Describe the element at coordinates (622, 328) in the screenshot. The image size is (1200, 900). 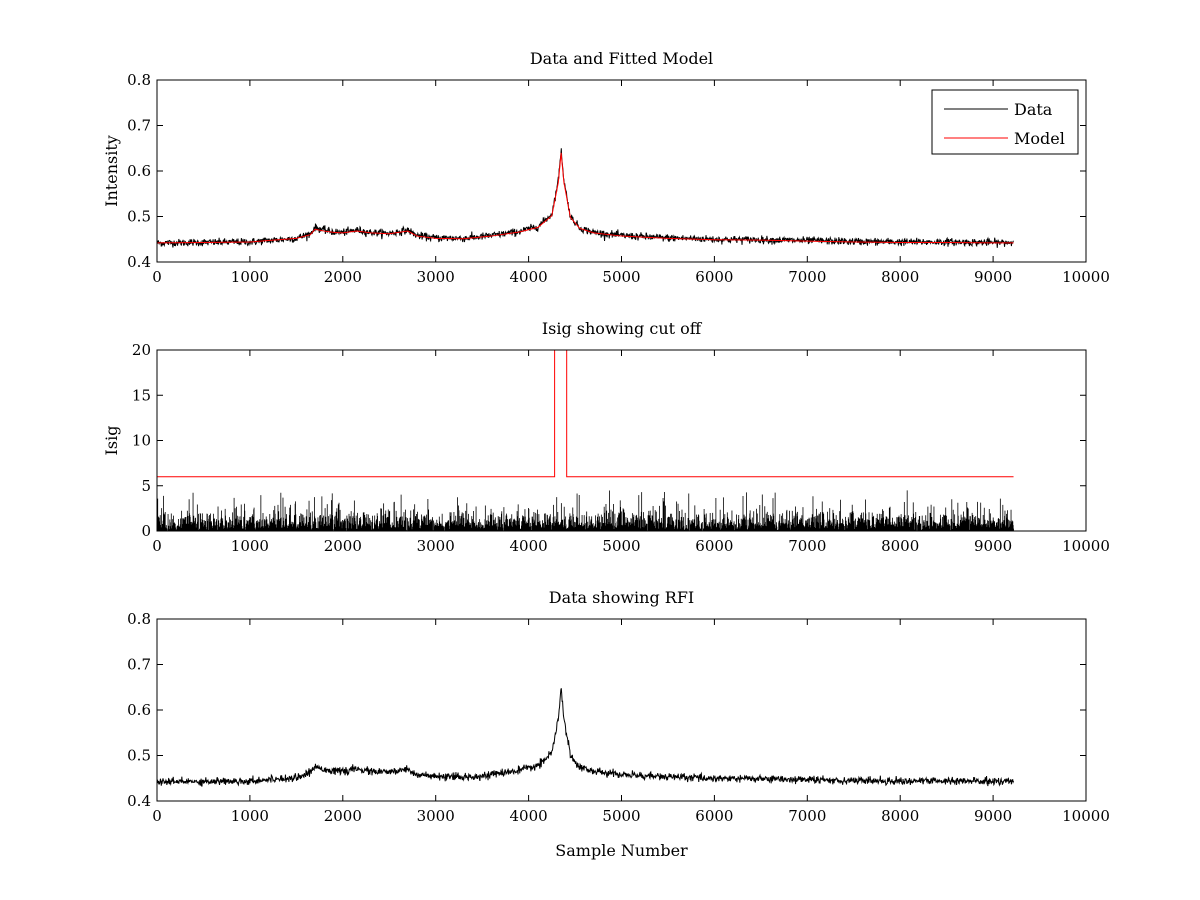
I see `chart-title: Isig showing cut off` at that location.